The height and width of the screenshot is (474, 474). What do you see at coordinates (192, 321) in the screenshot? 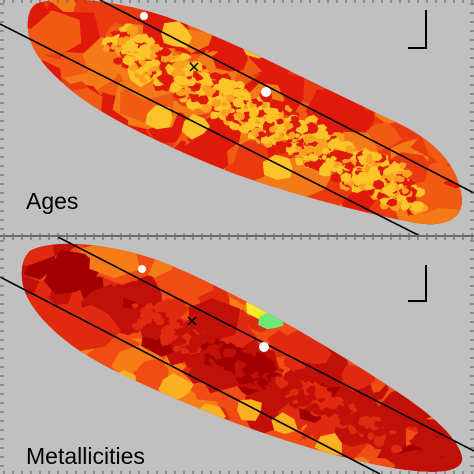
I see `metallicities-center-cross-icon` at bounding box center [192, 321].